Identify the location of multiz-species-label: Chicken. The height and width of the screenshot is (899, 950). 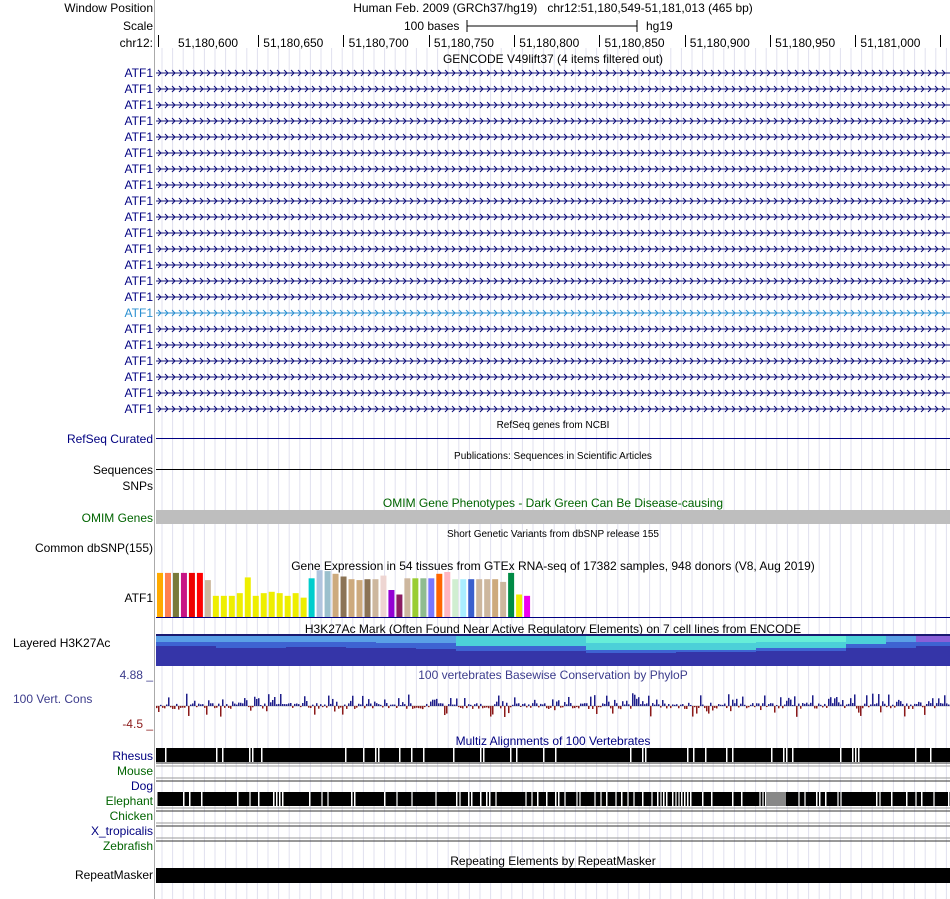
(131, 816).